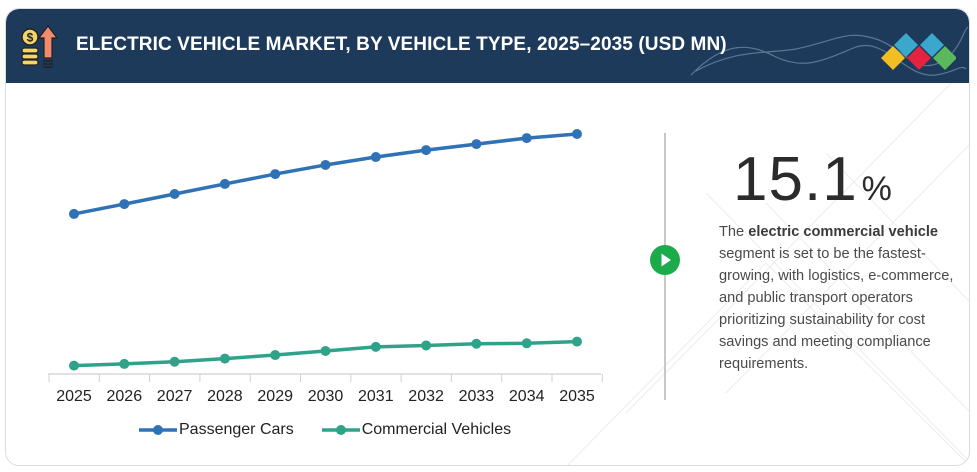 The image size is (977, 472). What do you see at coordinates (876, 189) in the screenshot?
I see `cagr-unit: %` at bounding box center [876, 189].